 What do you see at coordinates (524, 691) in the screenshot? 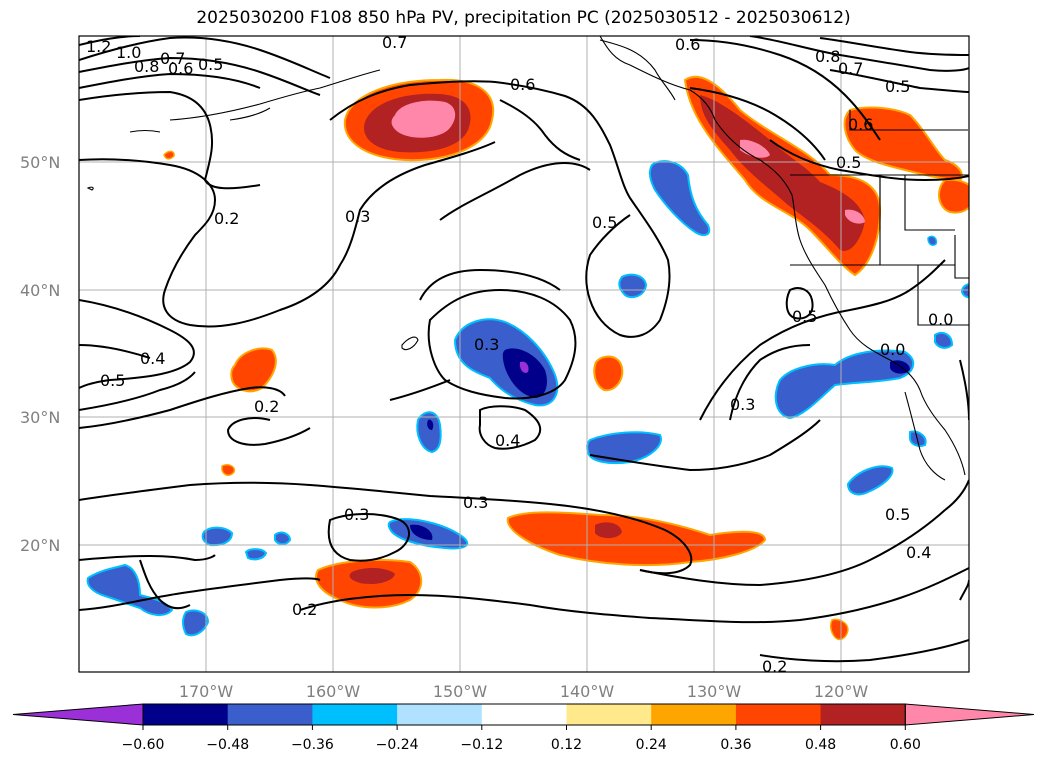
I see `lon-axis-labels: 170°W 160°W 150°W 140°W 130°W 120°W` at bounding box center [524, 691].